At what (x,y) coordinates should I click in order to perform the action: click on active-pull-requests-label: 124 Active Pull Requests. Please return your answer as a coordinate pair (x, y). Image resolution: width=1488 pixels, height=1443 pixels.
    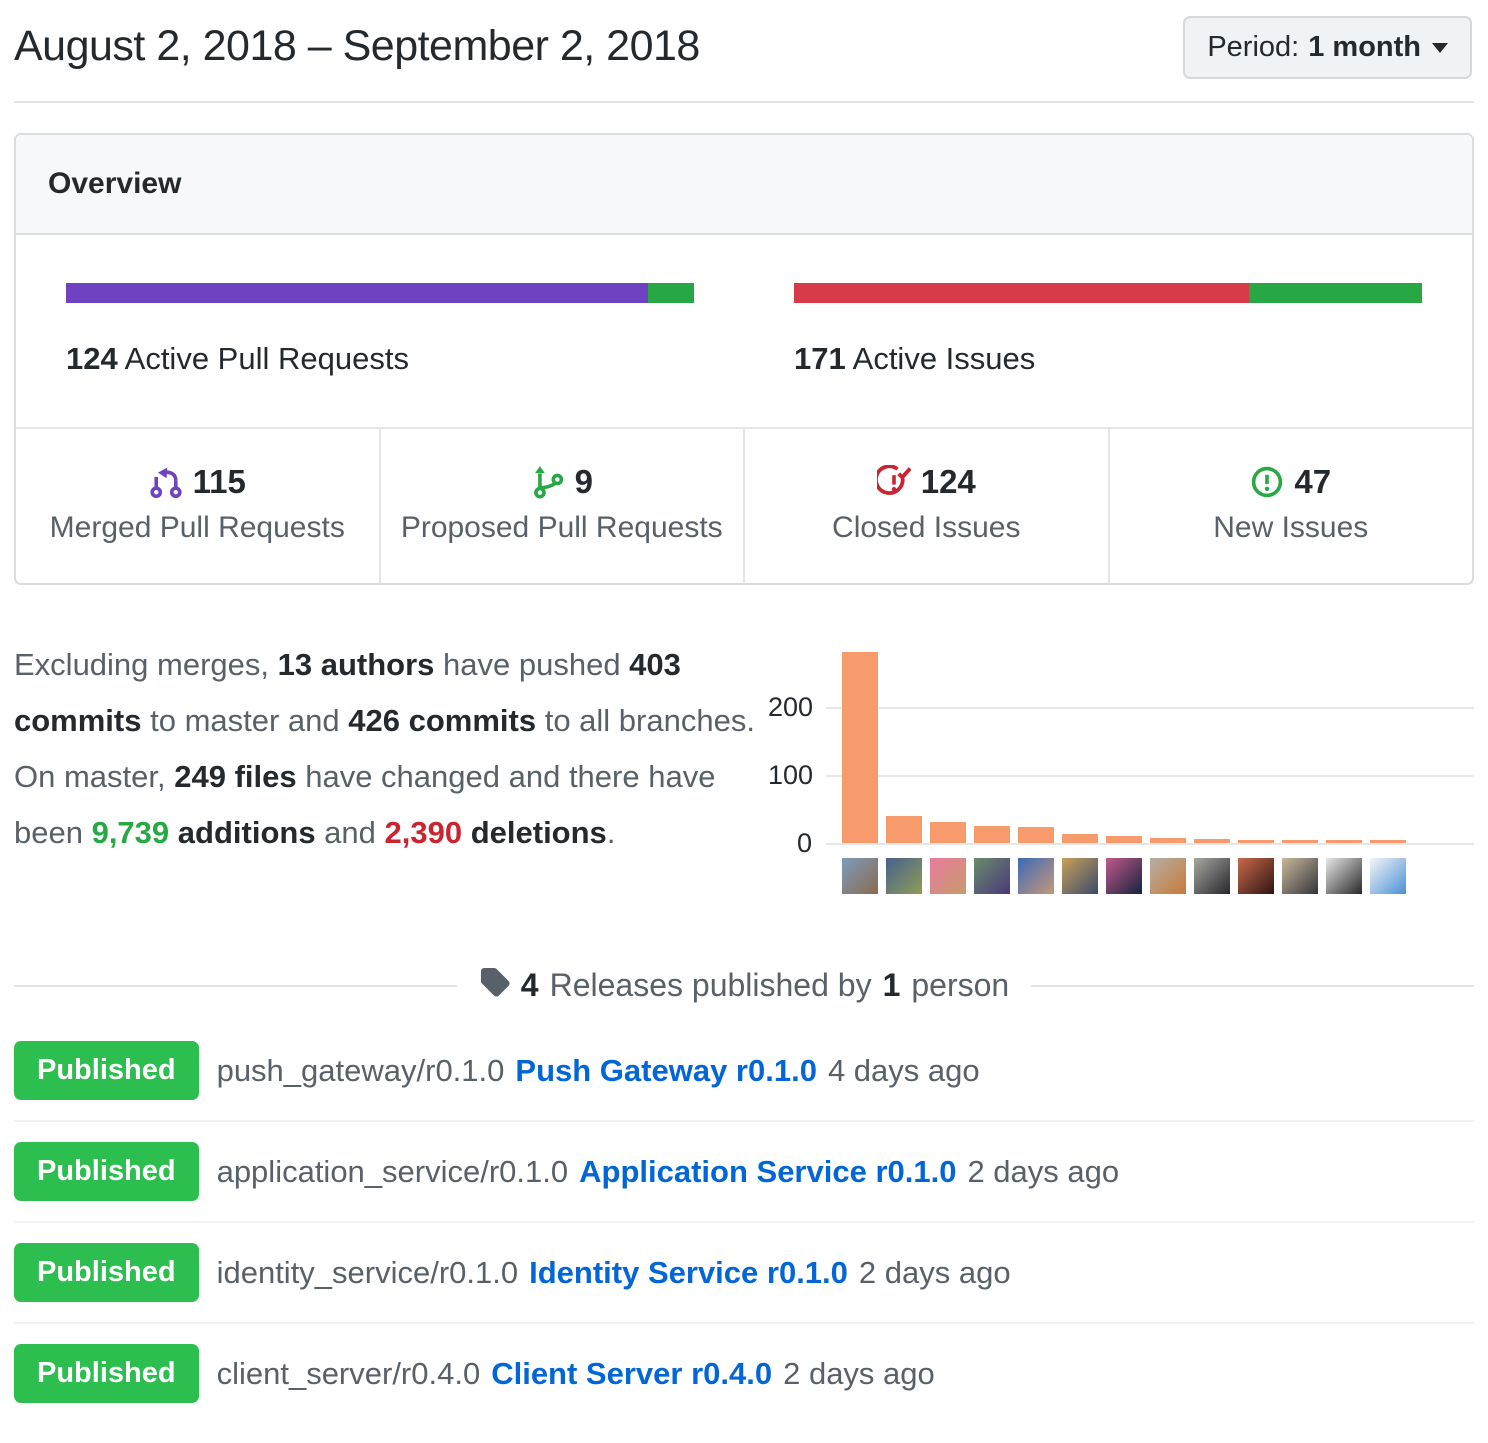
    Looking at the image, I should click on (380, 359).